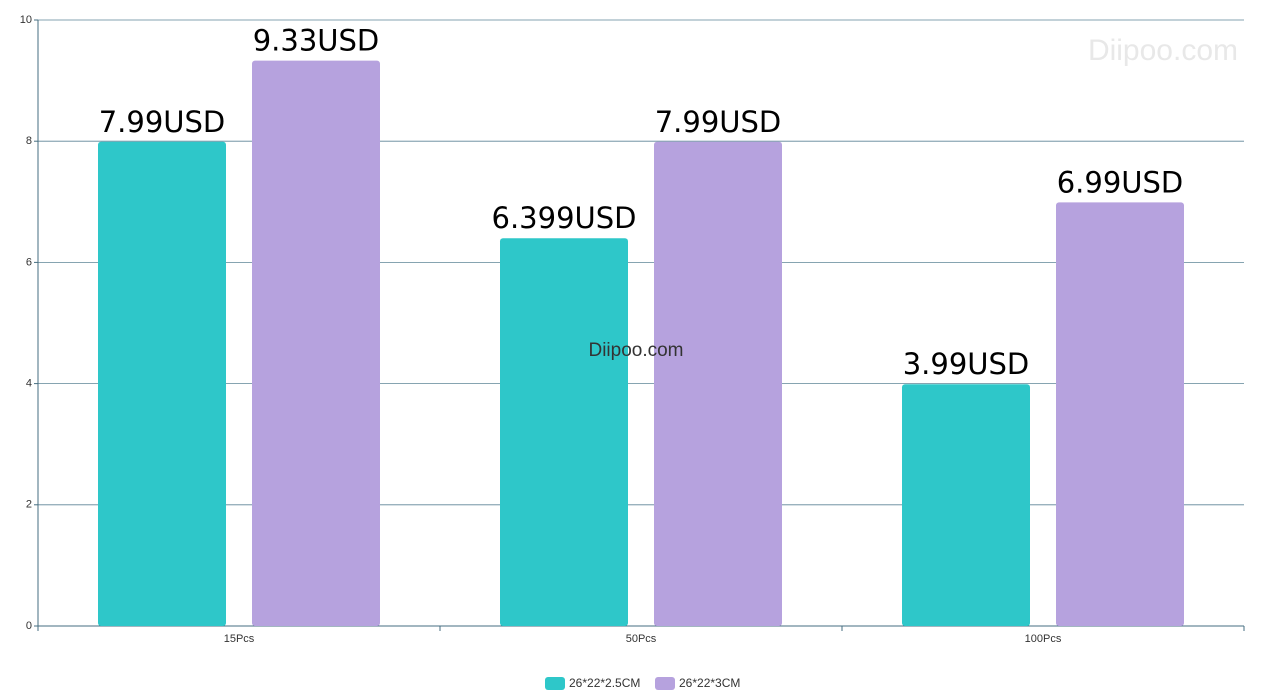 Image resolution: width=1276 pixels, height=696 pixels. Describe the element at coordinates (641, 639) in the screenshot. I see `x-tick-label: 50Pcs` at that location.